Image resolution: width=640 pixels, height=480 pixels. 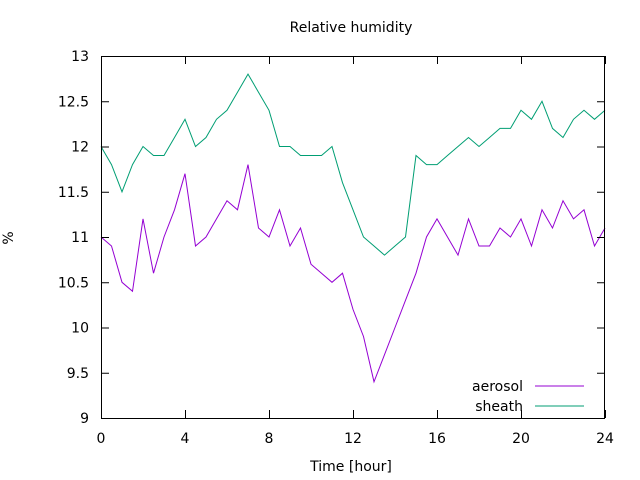 What do you see at coordinates (80, 57) in the screenshot?
I see `y-tick-label: 13` at bounding box center [80, 57].